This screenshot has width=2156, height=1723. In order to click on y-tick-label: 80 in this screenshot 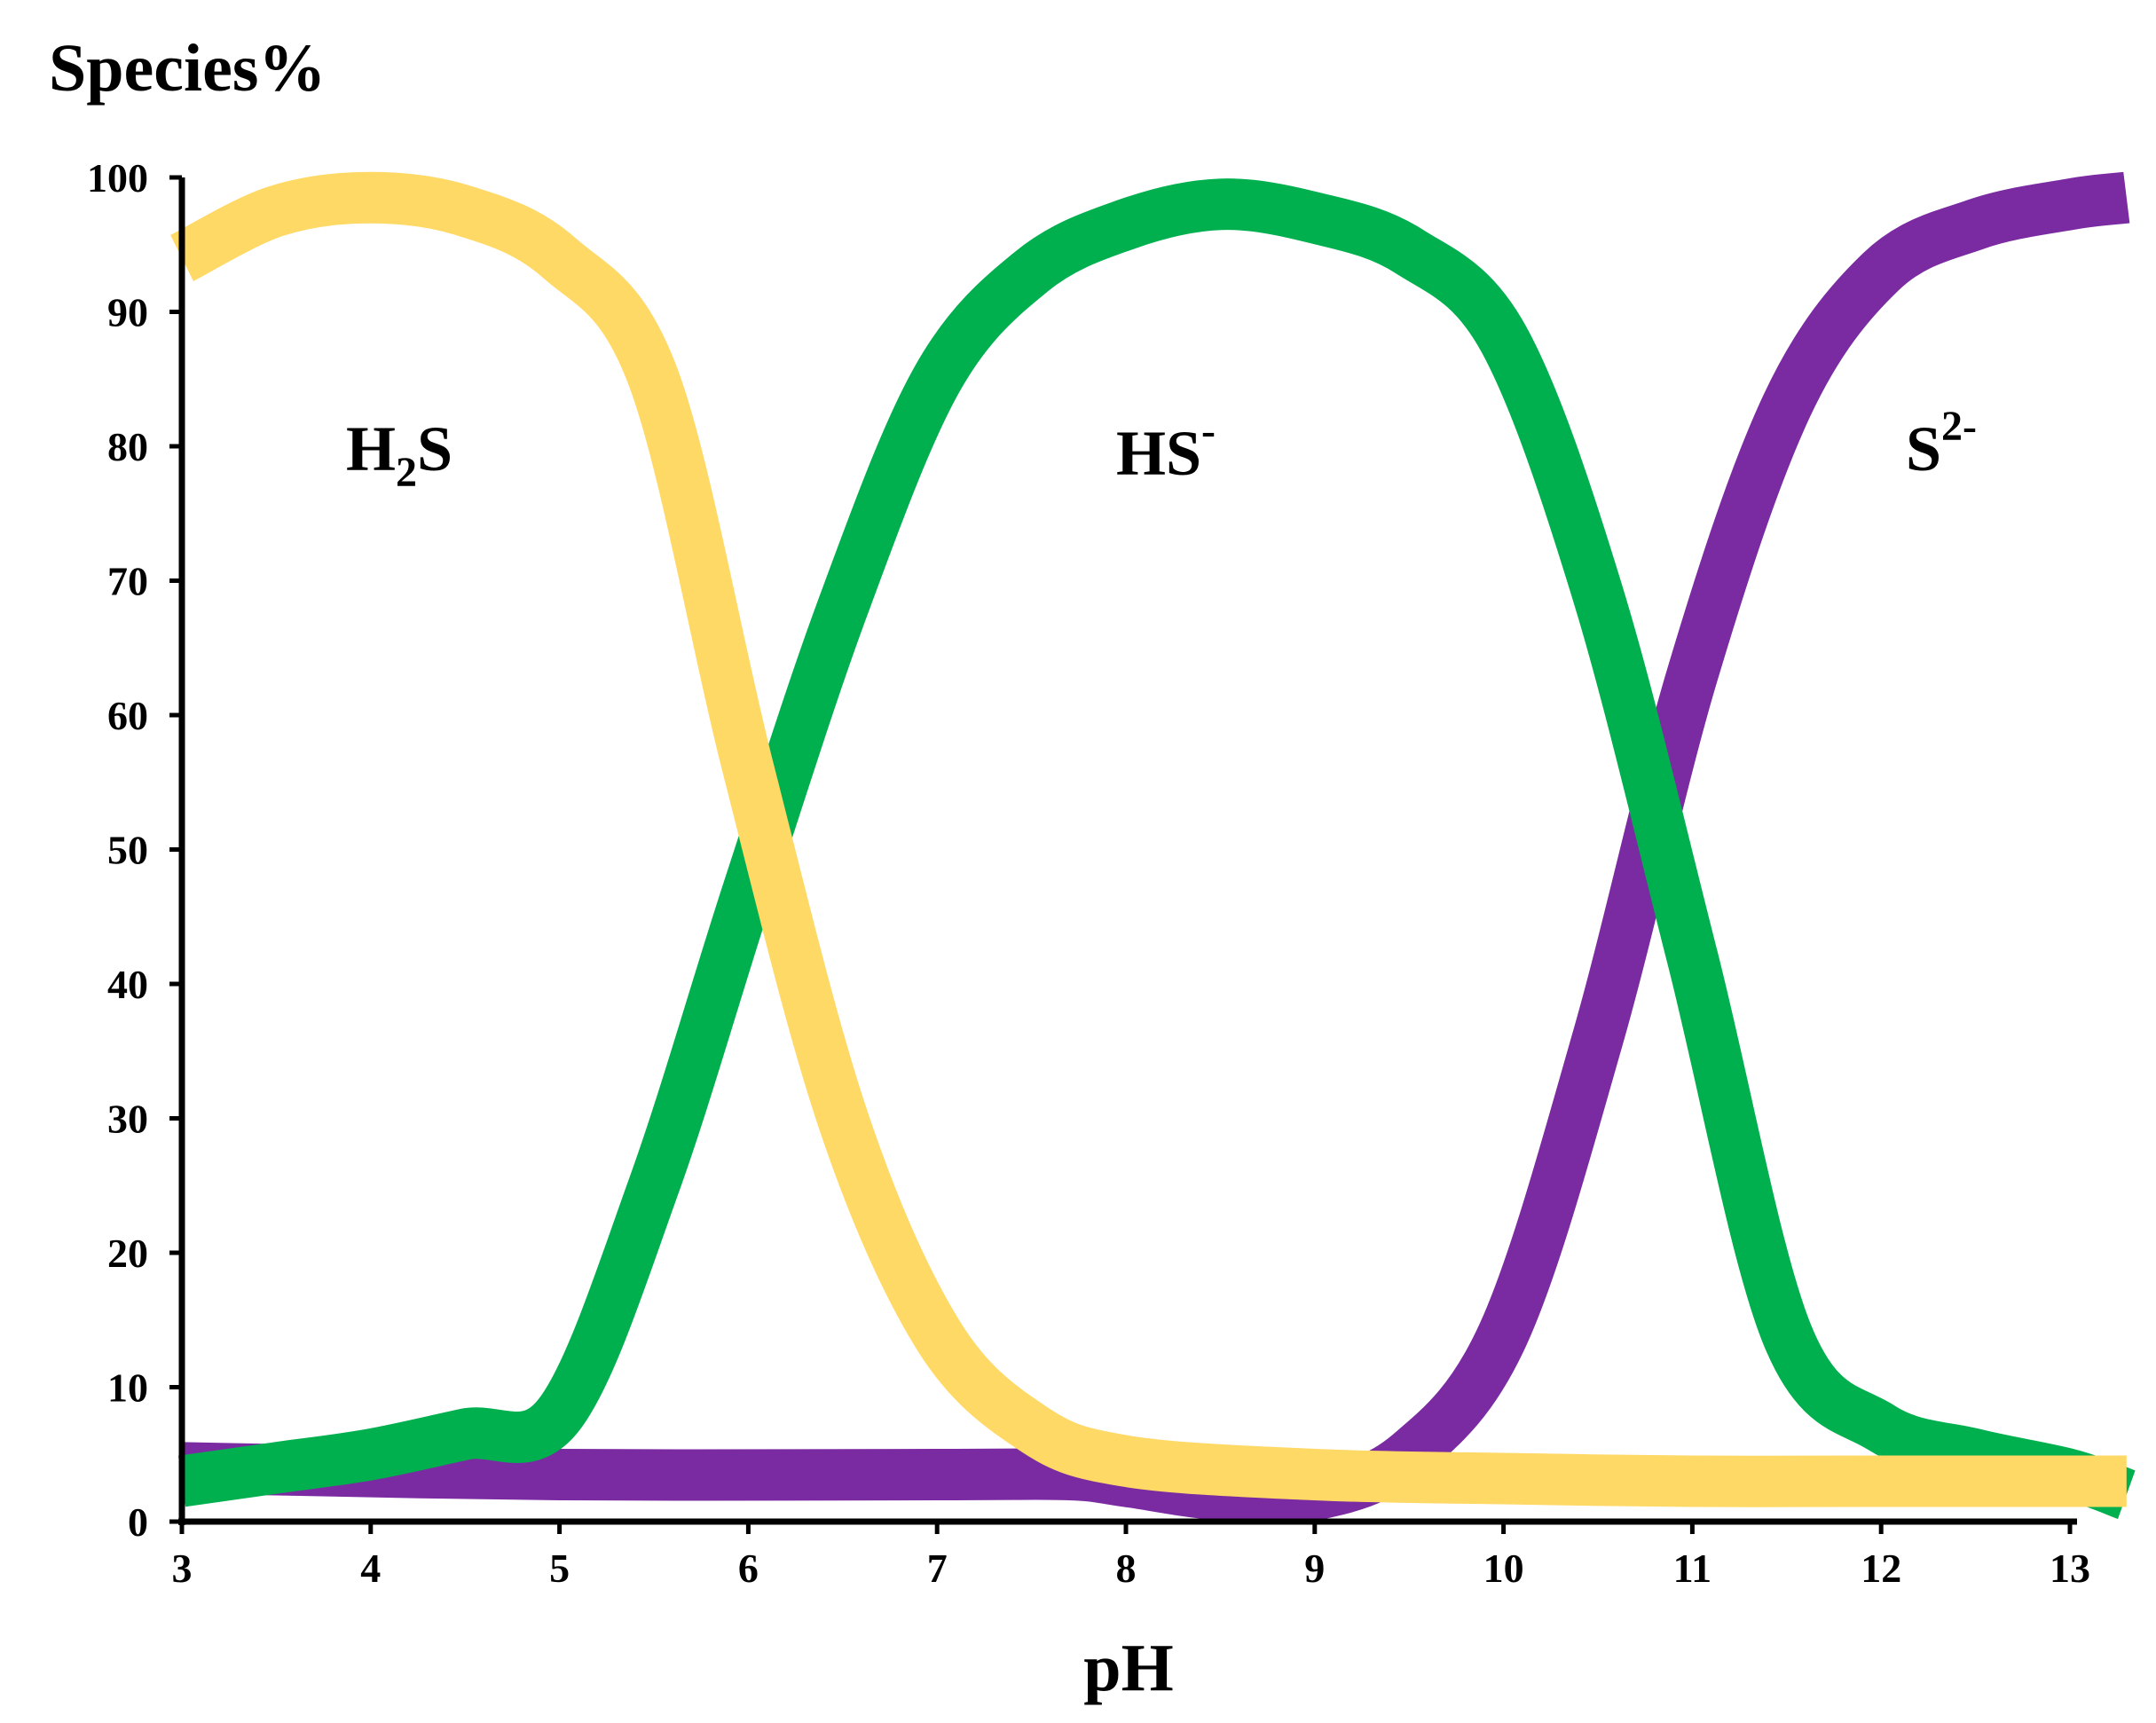, I will do `click(128, 447)`.